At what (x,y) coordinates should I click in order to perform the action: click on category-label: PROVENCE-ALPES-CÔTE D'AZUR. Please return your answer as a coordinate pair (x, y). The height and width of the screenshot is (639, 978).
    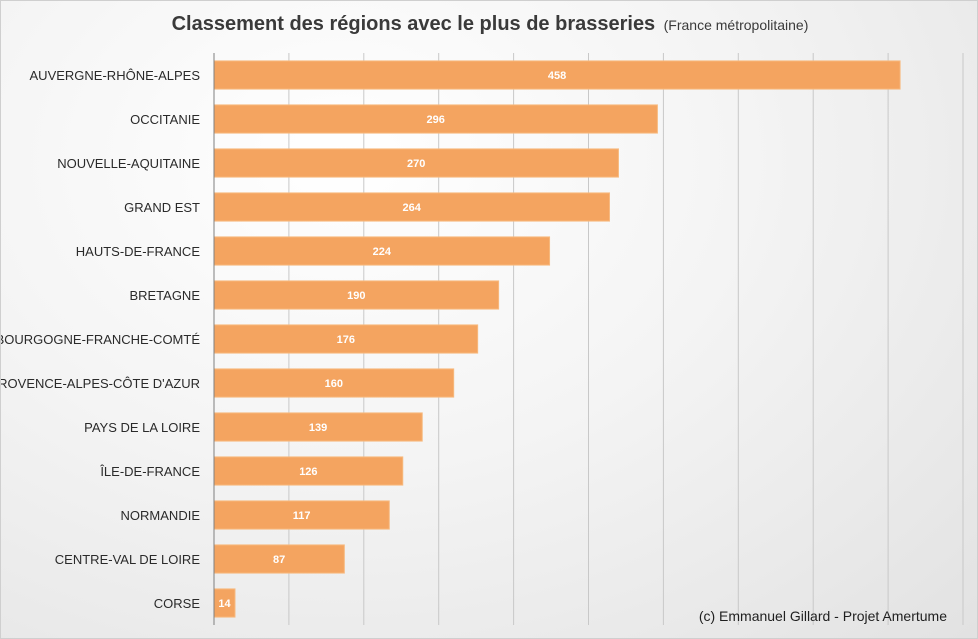
    Looking at the image, I should click on (100, 383).